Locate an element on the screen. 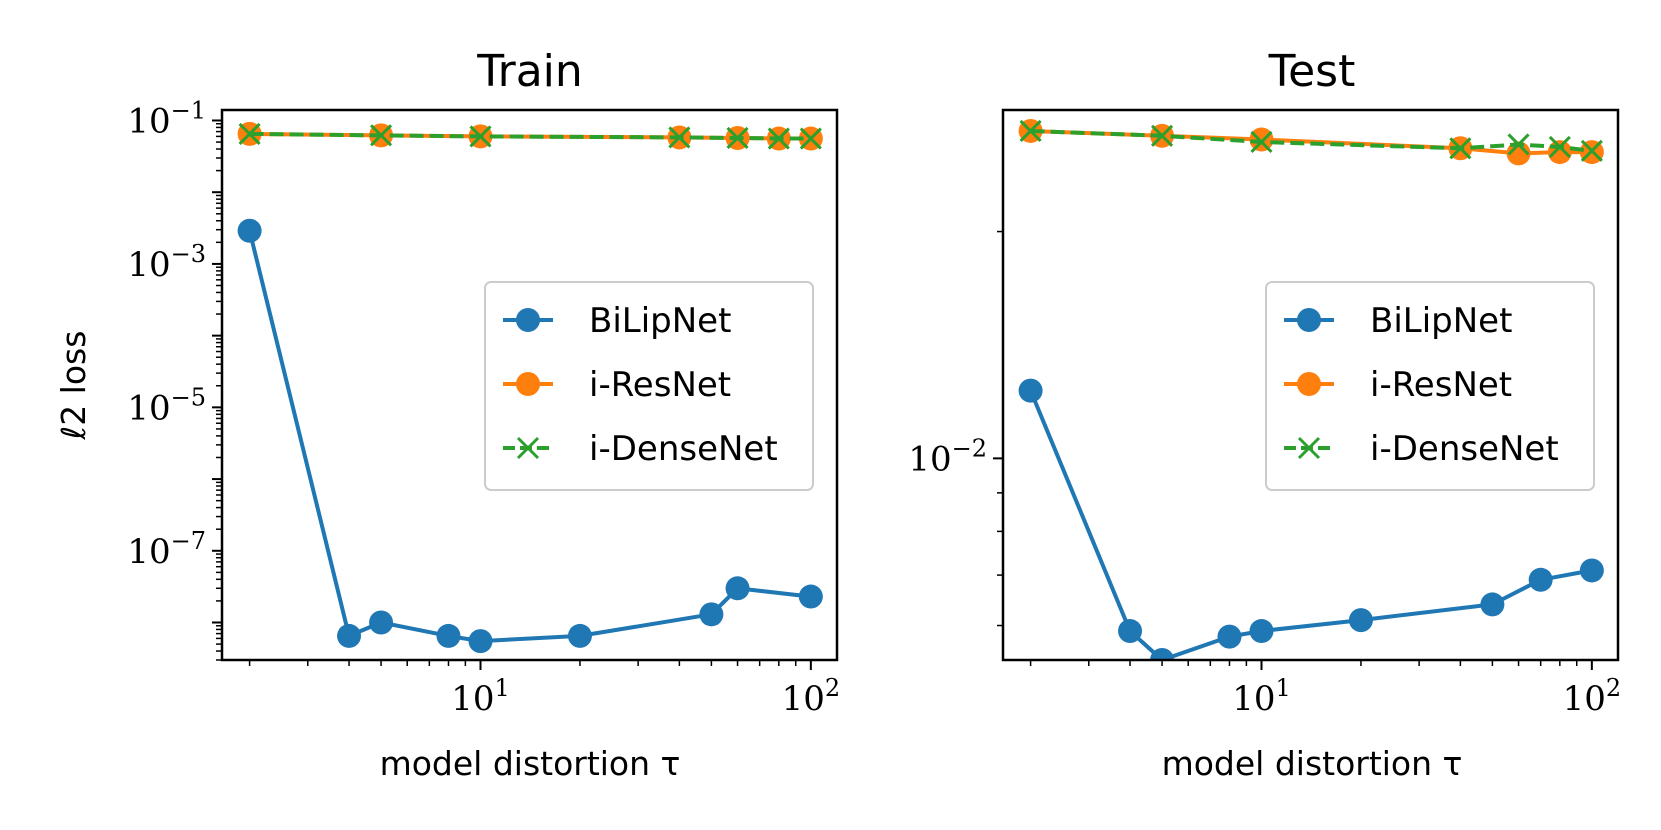 The height and width of the screenshot is (830, 1661). y-tick-label: 10⁻³ is located at coordinates (166, 262).